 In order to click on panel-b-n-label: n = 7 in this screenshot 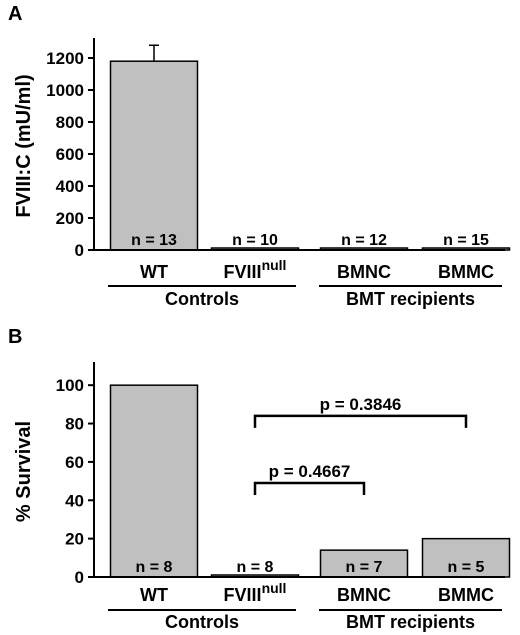, I will do `click(364, 567)`.